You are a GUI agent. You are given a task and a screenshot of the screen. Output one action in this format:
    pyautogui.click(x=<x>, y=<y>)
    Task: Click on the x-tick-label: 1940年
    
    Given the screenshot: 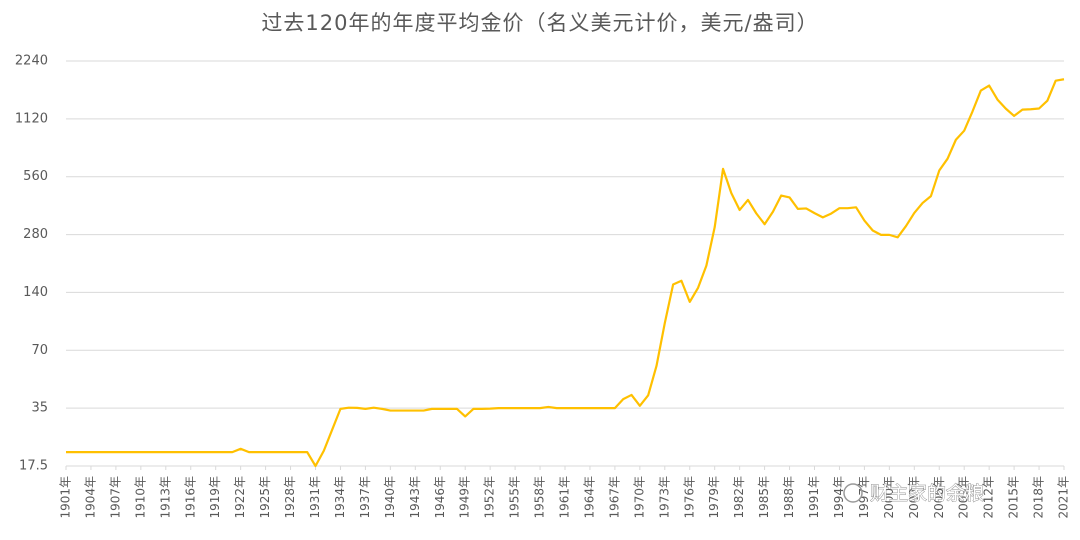 What is the action you would take?
    pyautogui.click(x=390, y=497)
    